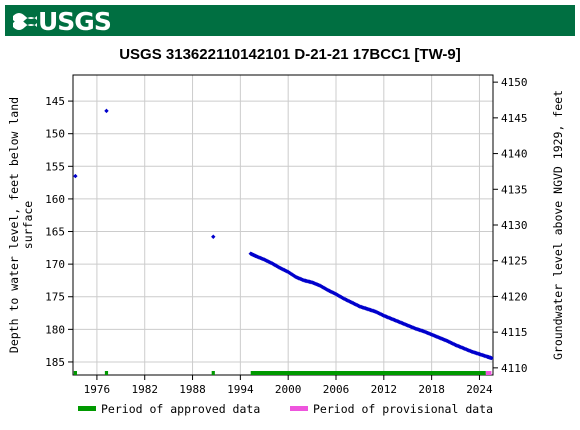 The height and width of the screenshot is (430, 580). What do you see at coordinates (55, 199) in the screenshot?
I see `y-tick-label-left: 160` at bounding box center [55, 199].